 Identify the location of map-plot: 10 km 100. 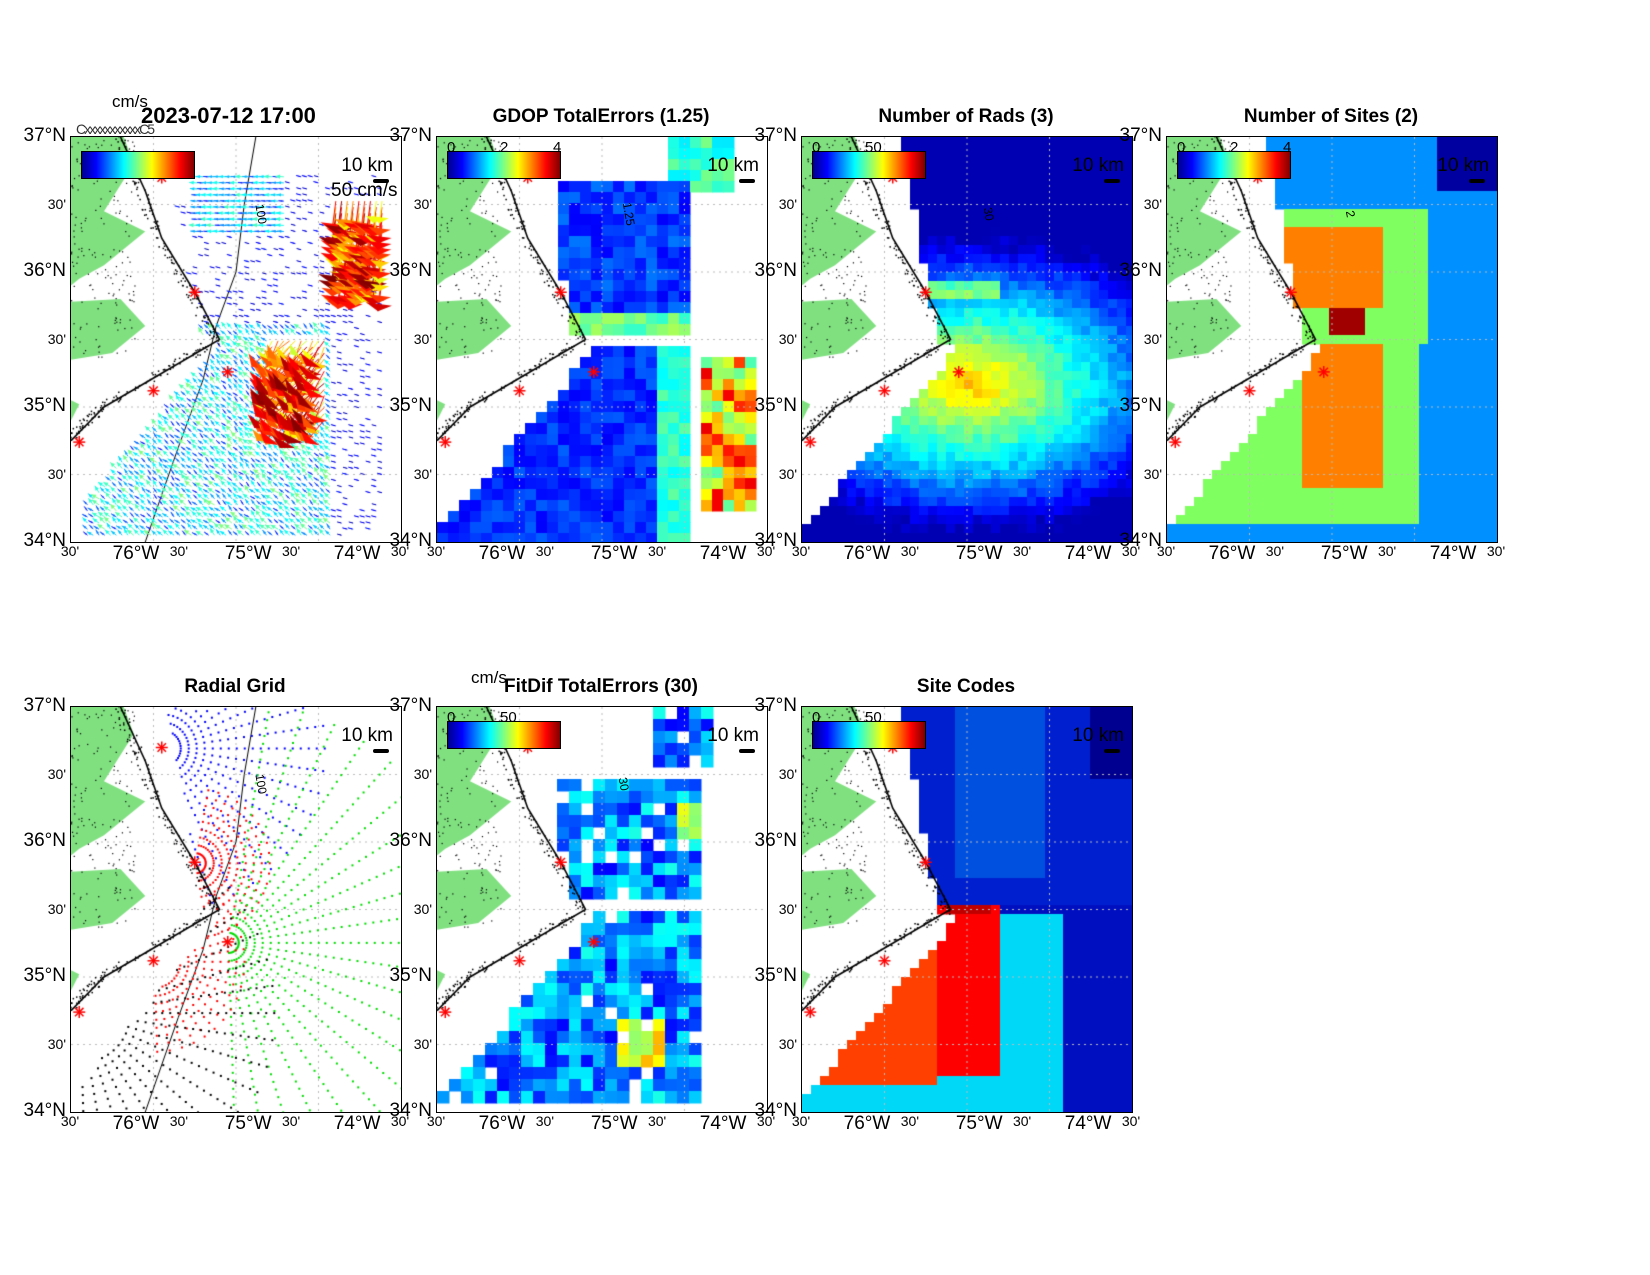
(236, 339).